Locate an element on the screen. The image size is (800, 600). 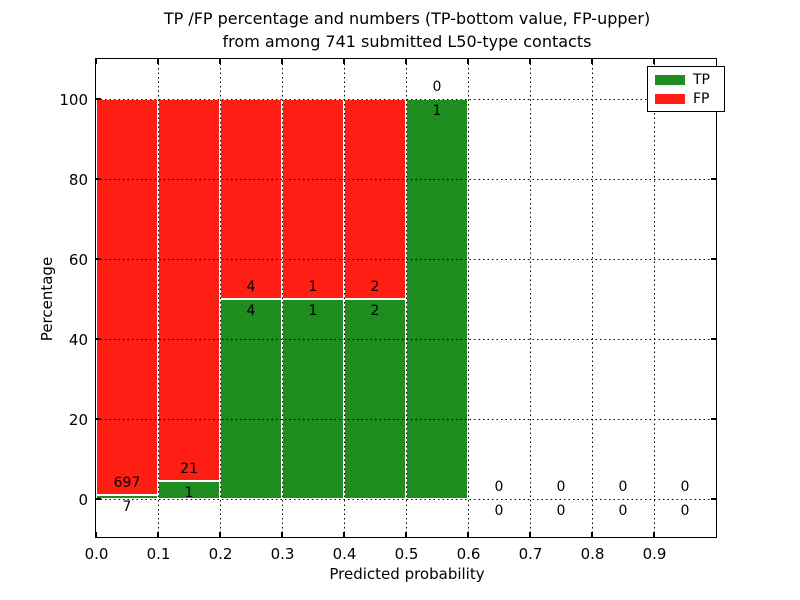
tp-count-label: 2 is located at coordinates (375, 311).